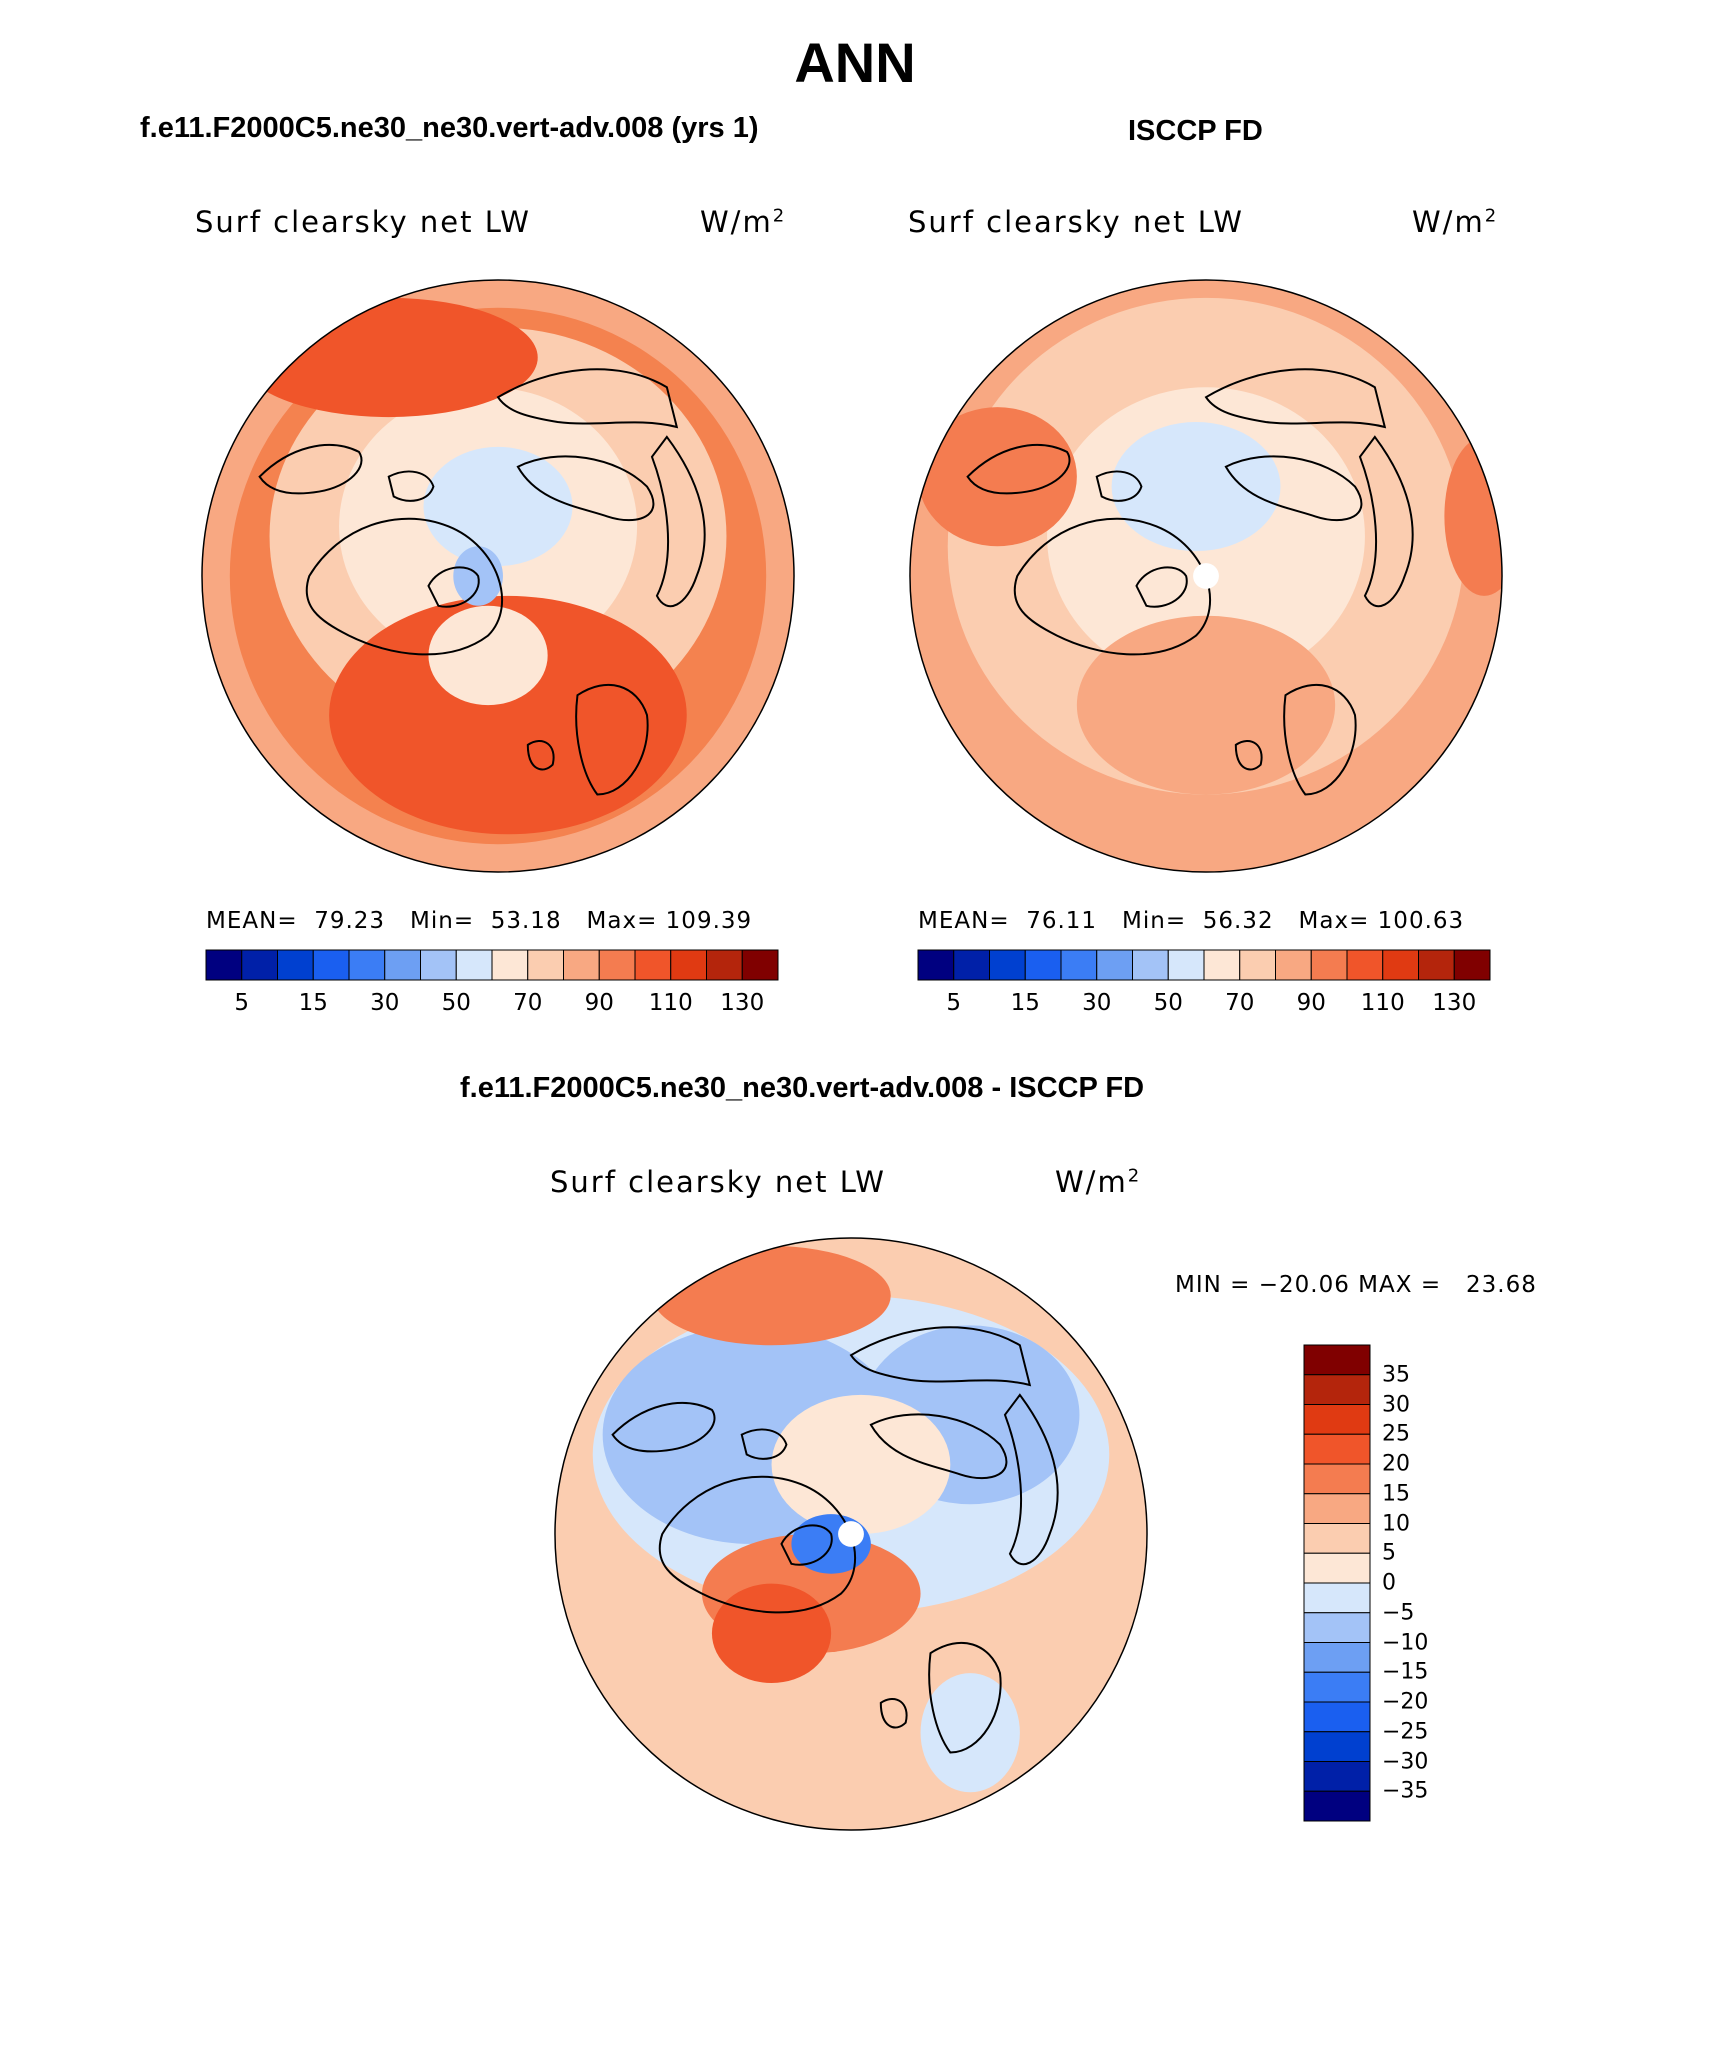 The width and height of the screenshot is (1710, 2061). I want to click on colorbar-tick-label: 10, so click(1396, 1523).